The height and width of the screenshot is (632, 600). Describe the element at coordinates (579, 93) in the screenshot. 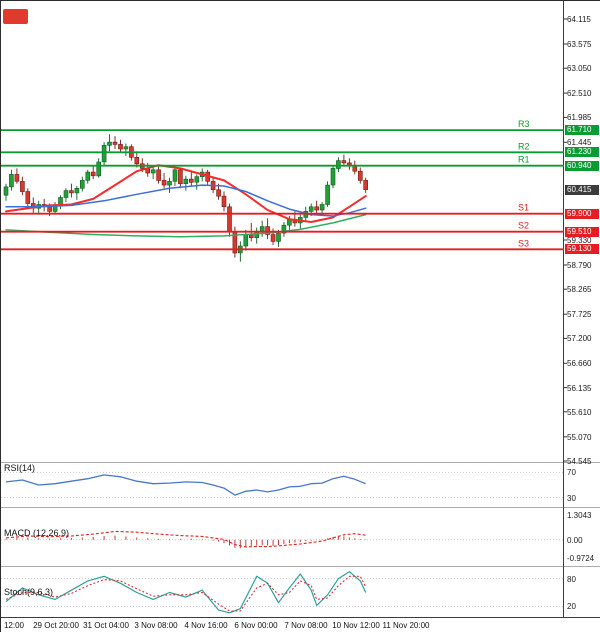

I see `price-axis-label: 62.510` at that location.